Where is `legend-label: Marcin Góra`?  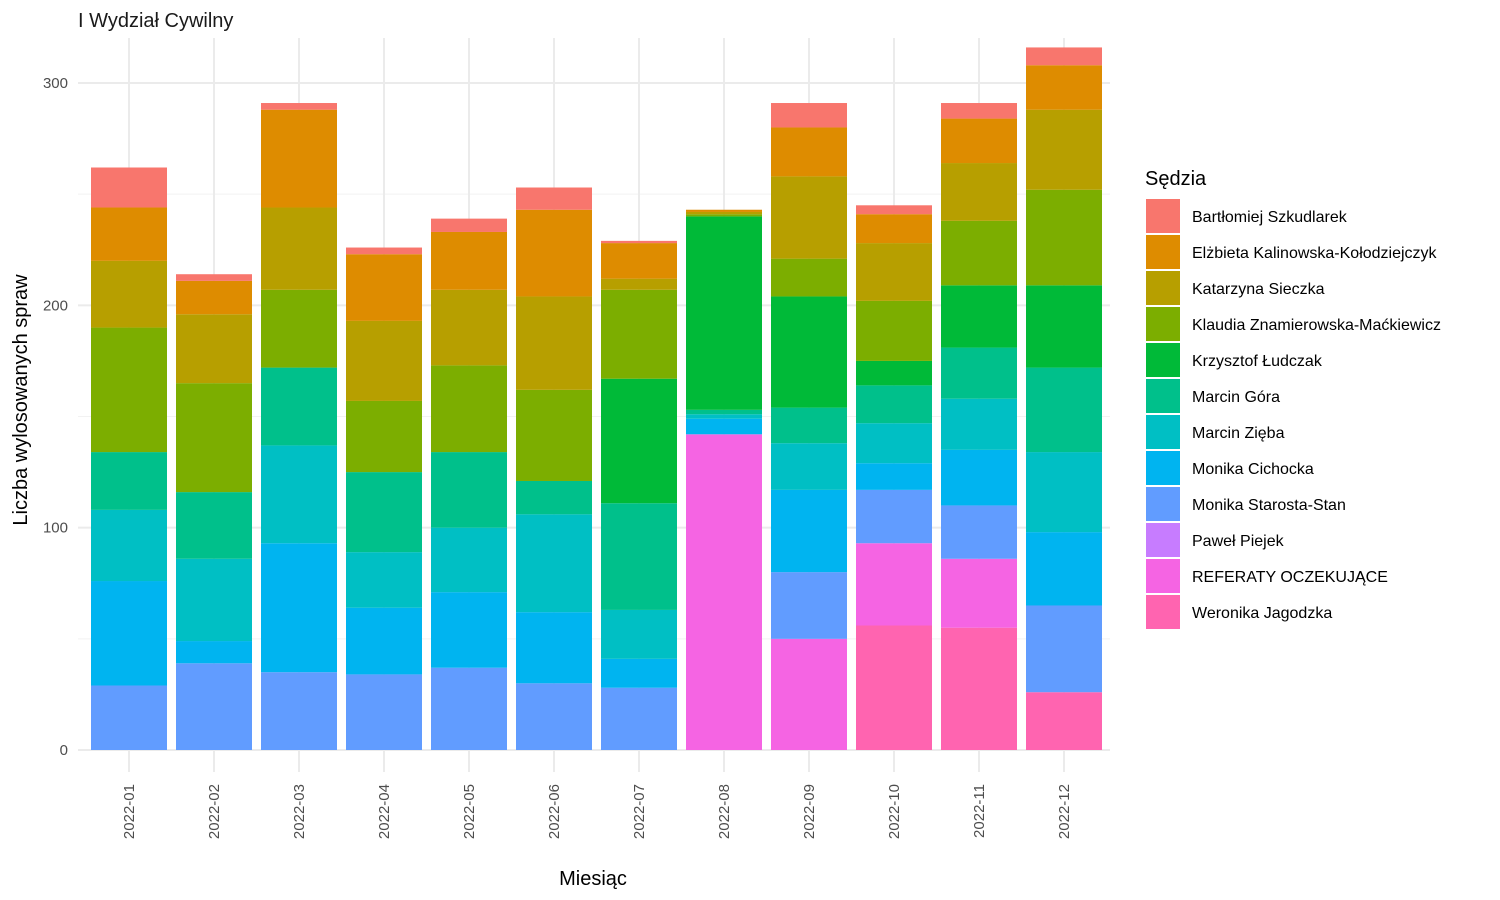
legend-label: Marcin Góra is located at coordinates (1236, 397).